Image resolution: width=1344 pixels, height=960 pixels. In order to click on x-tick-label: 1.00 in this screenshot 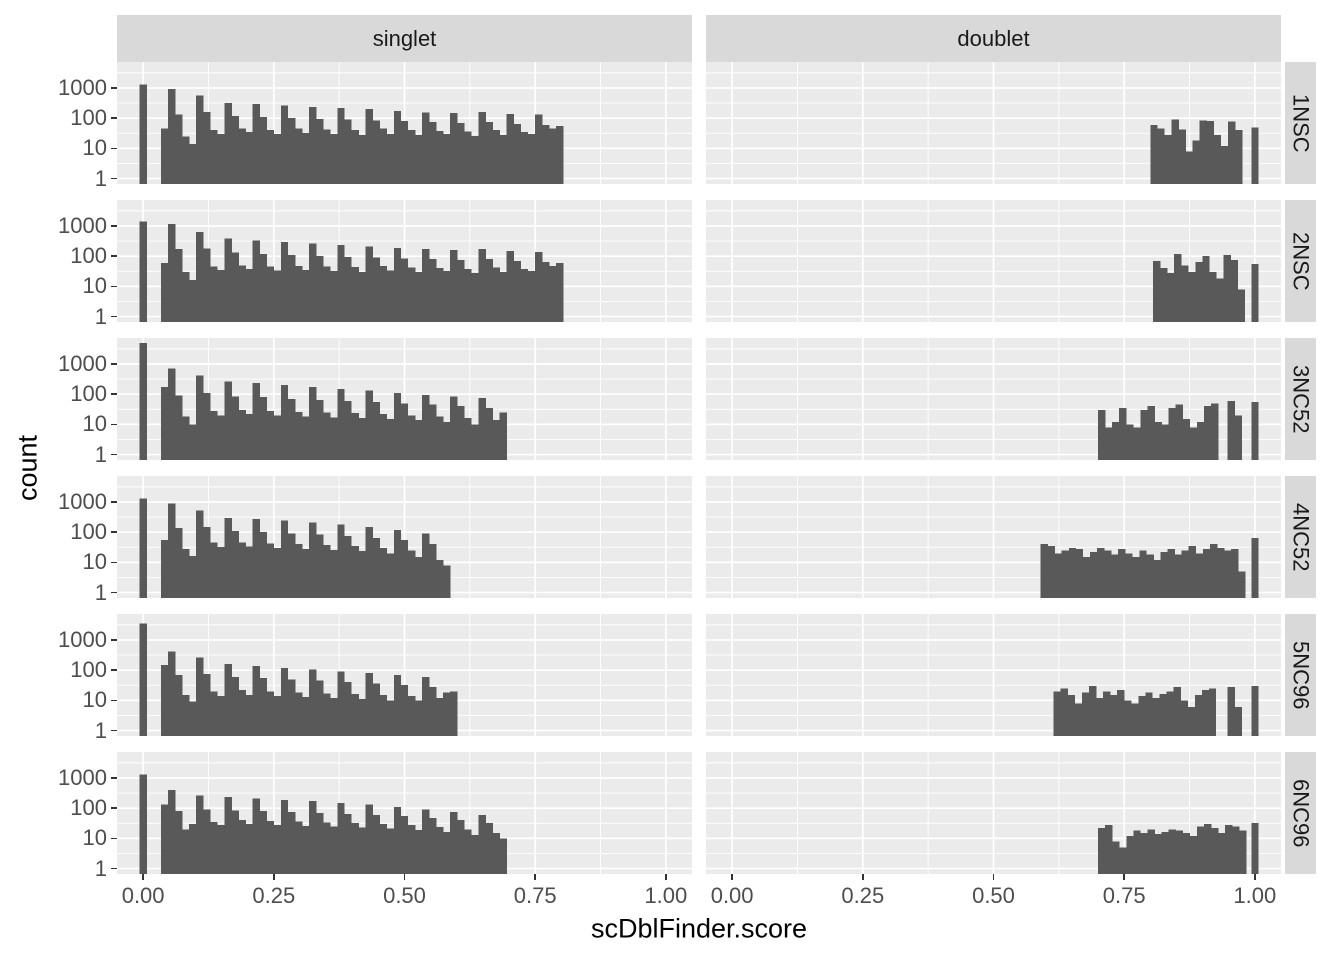, I will do `click(666, 895)`.